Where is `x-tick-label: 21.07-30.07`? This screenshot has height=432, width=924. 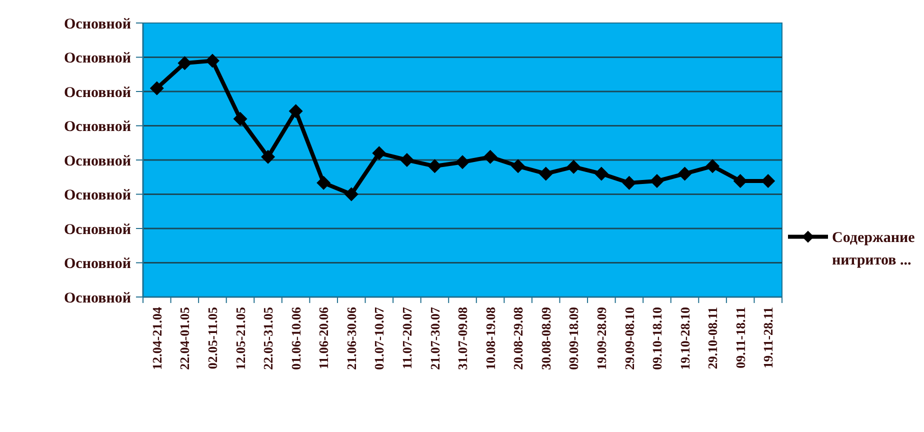
x-tick-label: 21.07-30.07 is located at coordinates (434, 338).